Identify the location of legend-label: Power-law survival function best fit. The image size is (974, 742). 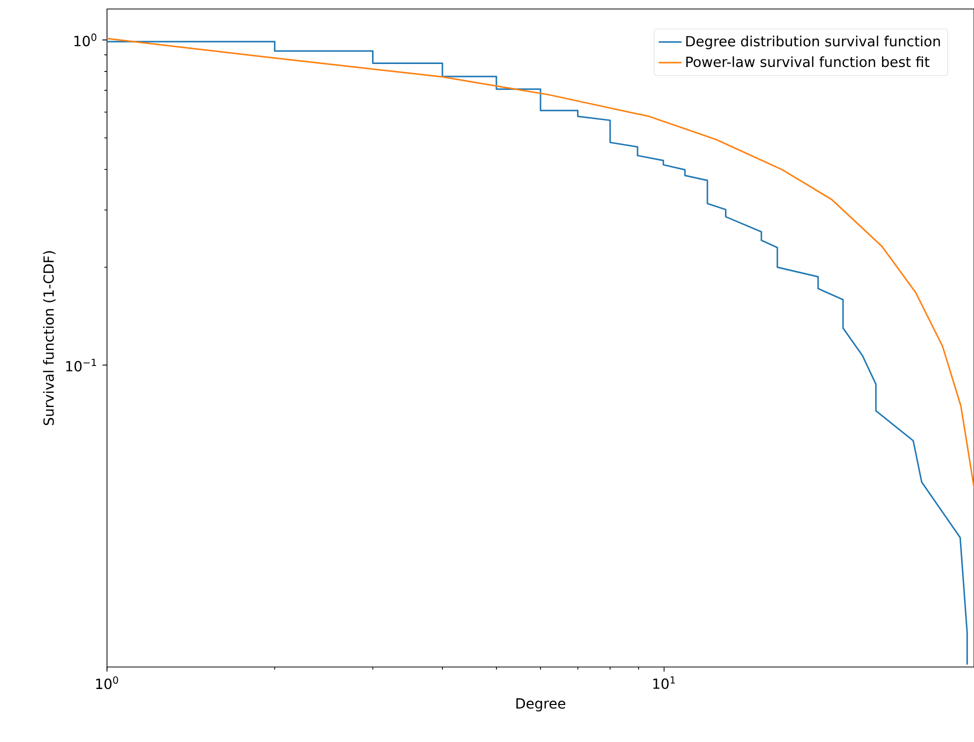
(808, 62).